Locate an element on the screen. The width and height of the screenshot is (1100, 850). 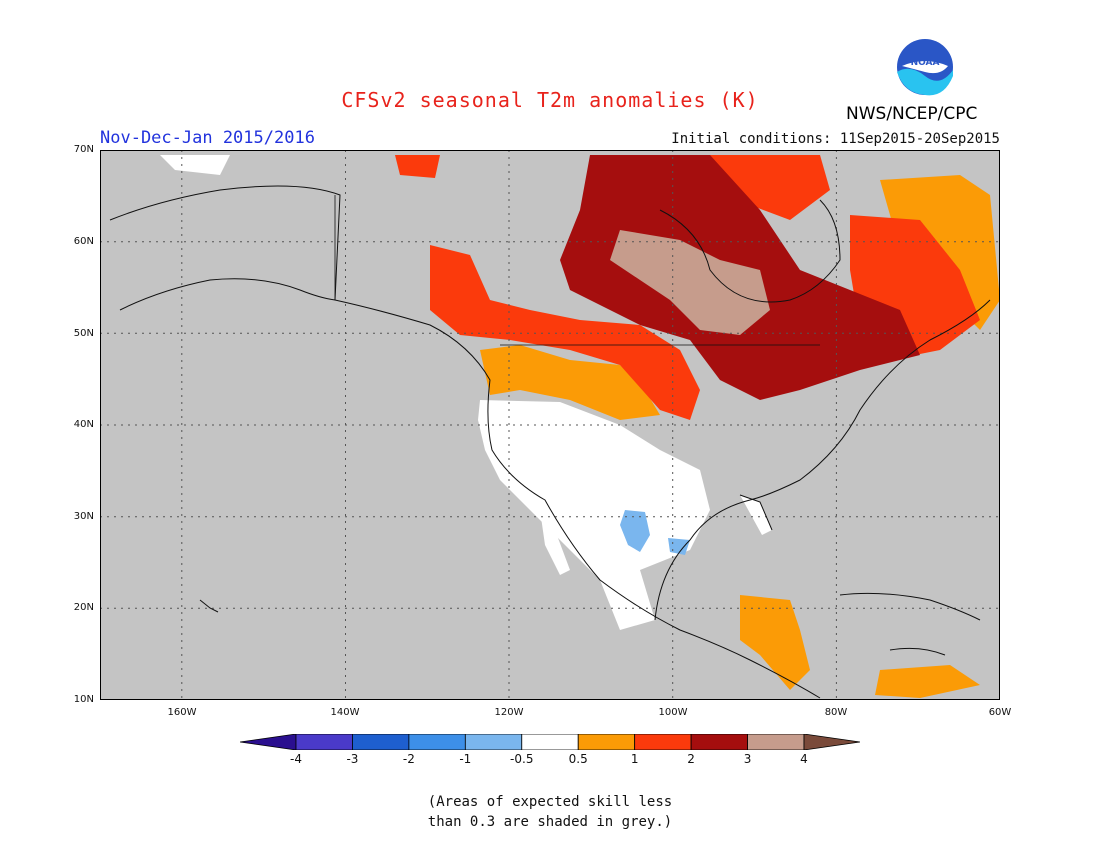
near-normal-baja is located at coordinates (555, 542).